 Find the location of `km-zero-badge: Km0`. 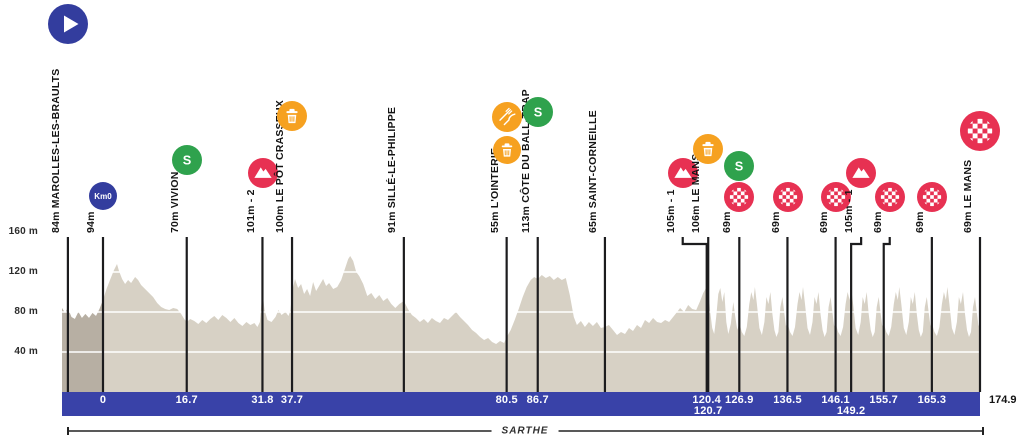

km-zero-badge: Km0 is located at coordinates (103, 196).